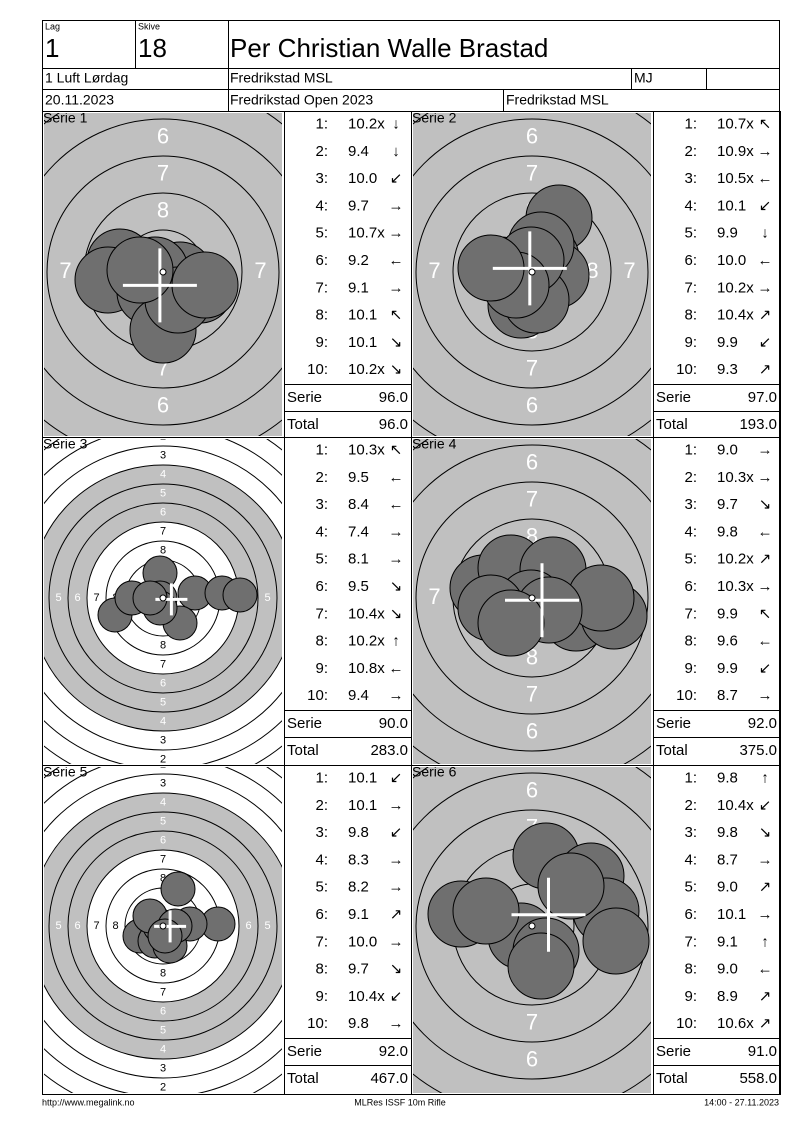 This screenshot has height=1135, width=800. What do you see at coordinates (735, 178) in the screenshot?
I see `shot-score: 10.5x` at bounding box center [735, 178].